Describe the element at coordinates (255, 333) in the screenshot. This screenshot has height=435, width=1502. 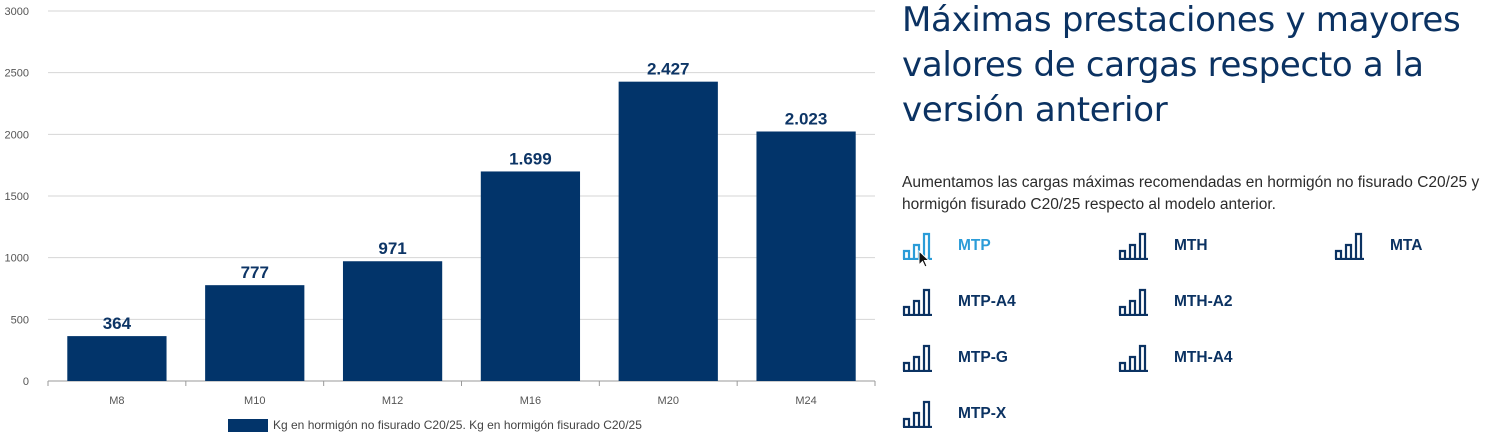
I see `bar-m10` at that location.